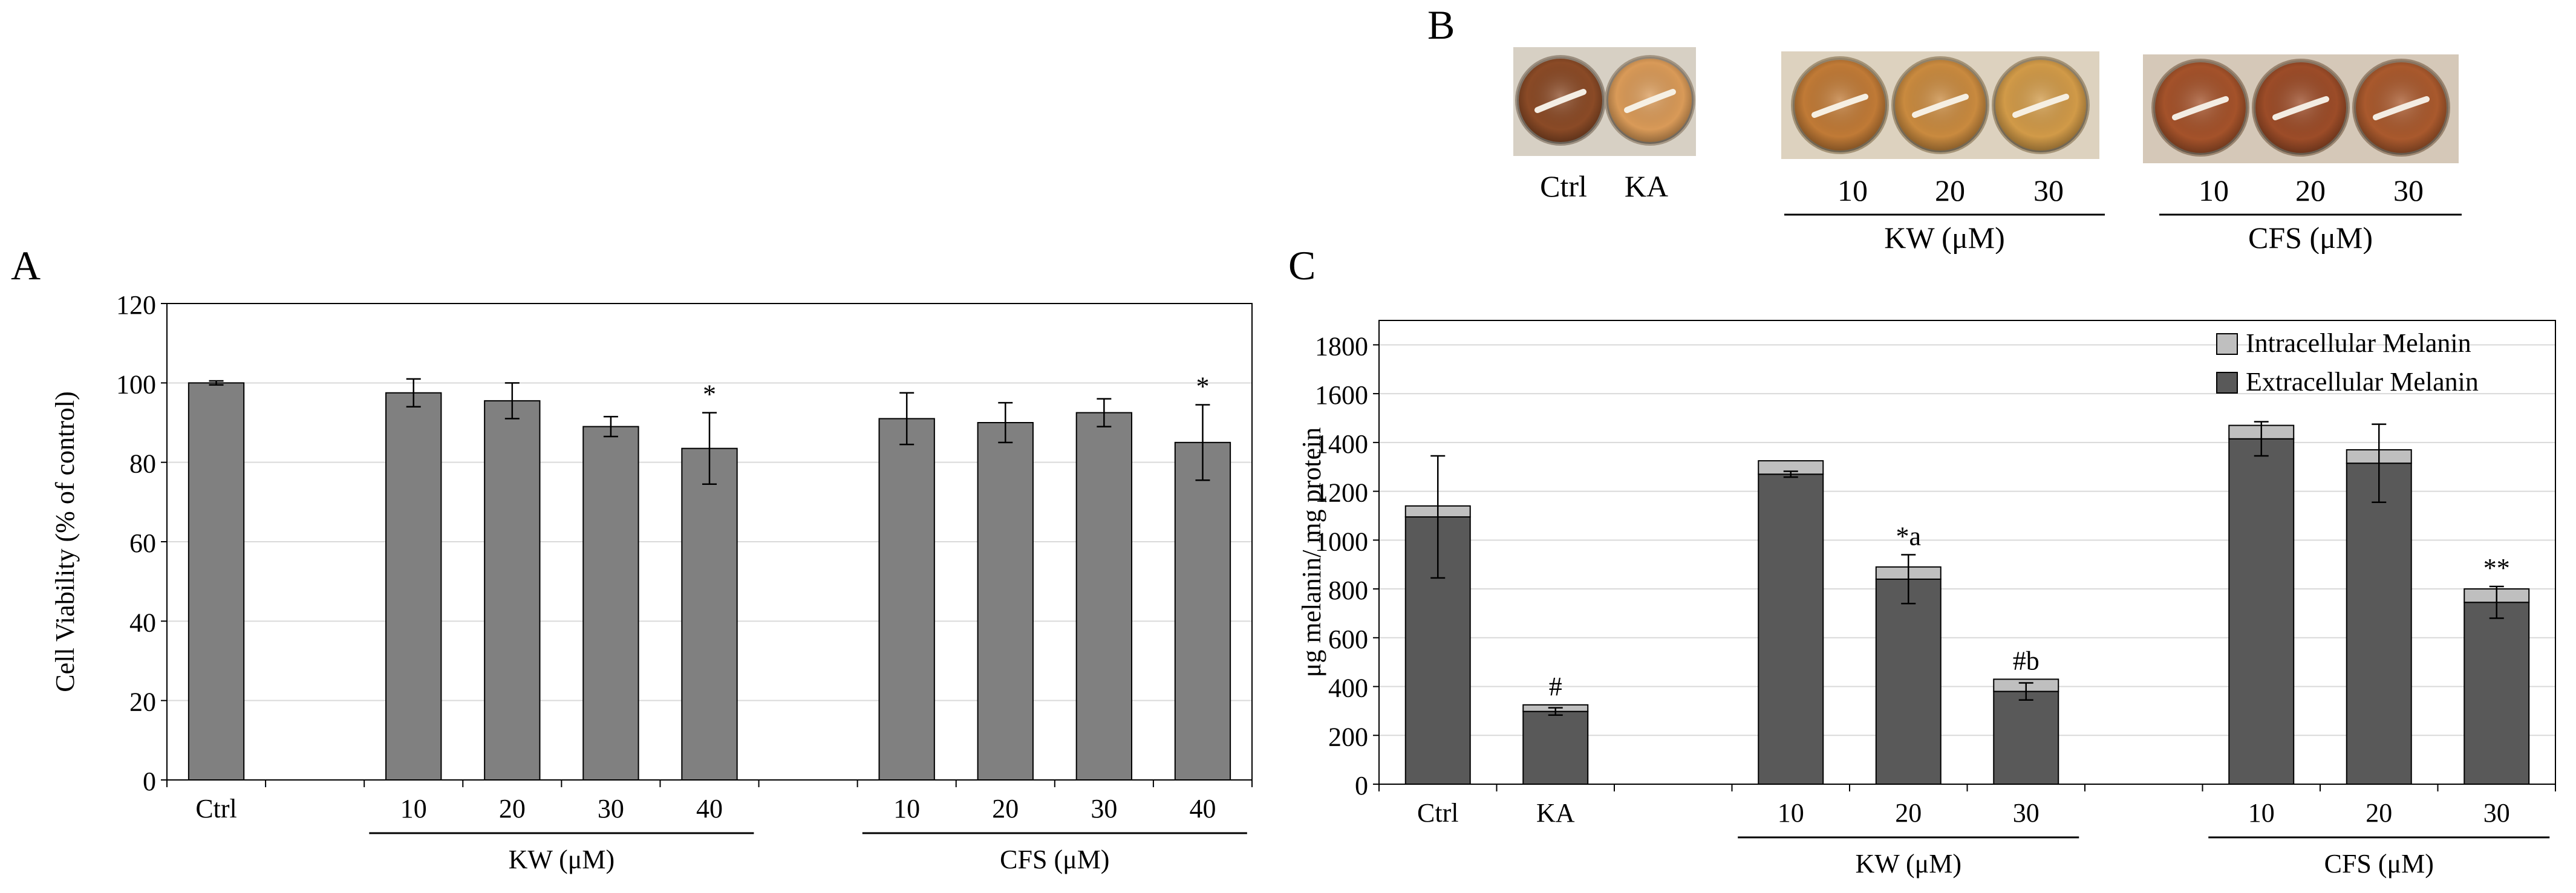 The height and width of the screenshot is (893, 2576). What do you see at coordinates (1441, 25) in the screenshot?
I see `panel-label-b: B` at bounding box center [1441, 25].